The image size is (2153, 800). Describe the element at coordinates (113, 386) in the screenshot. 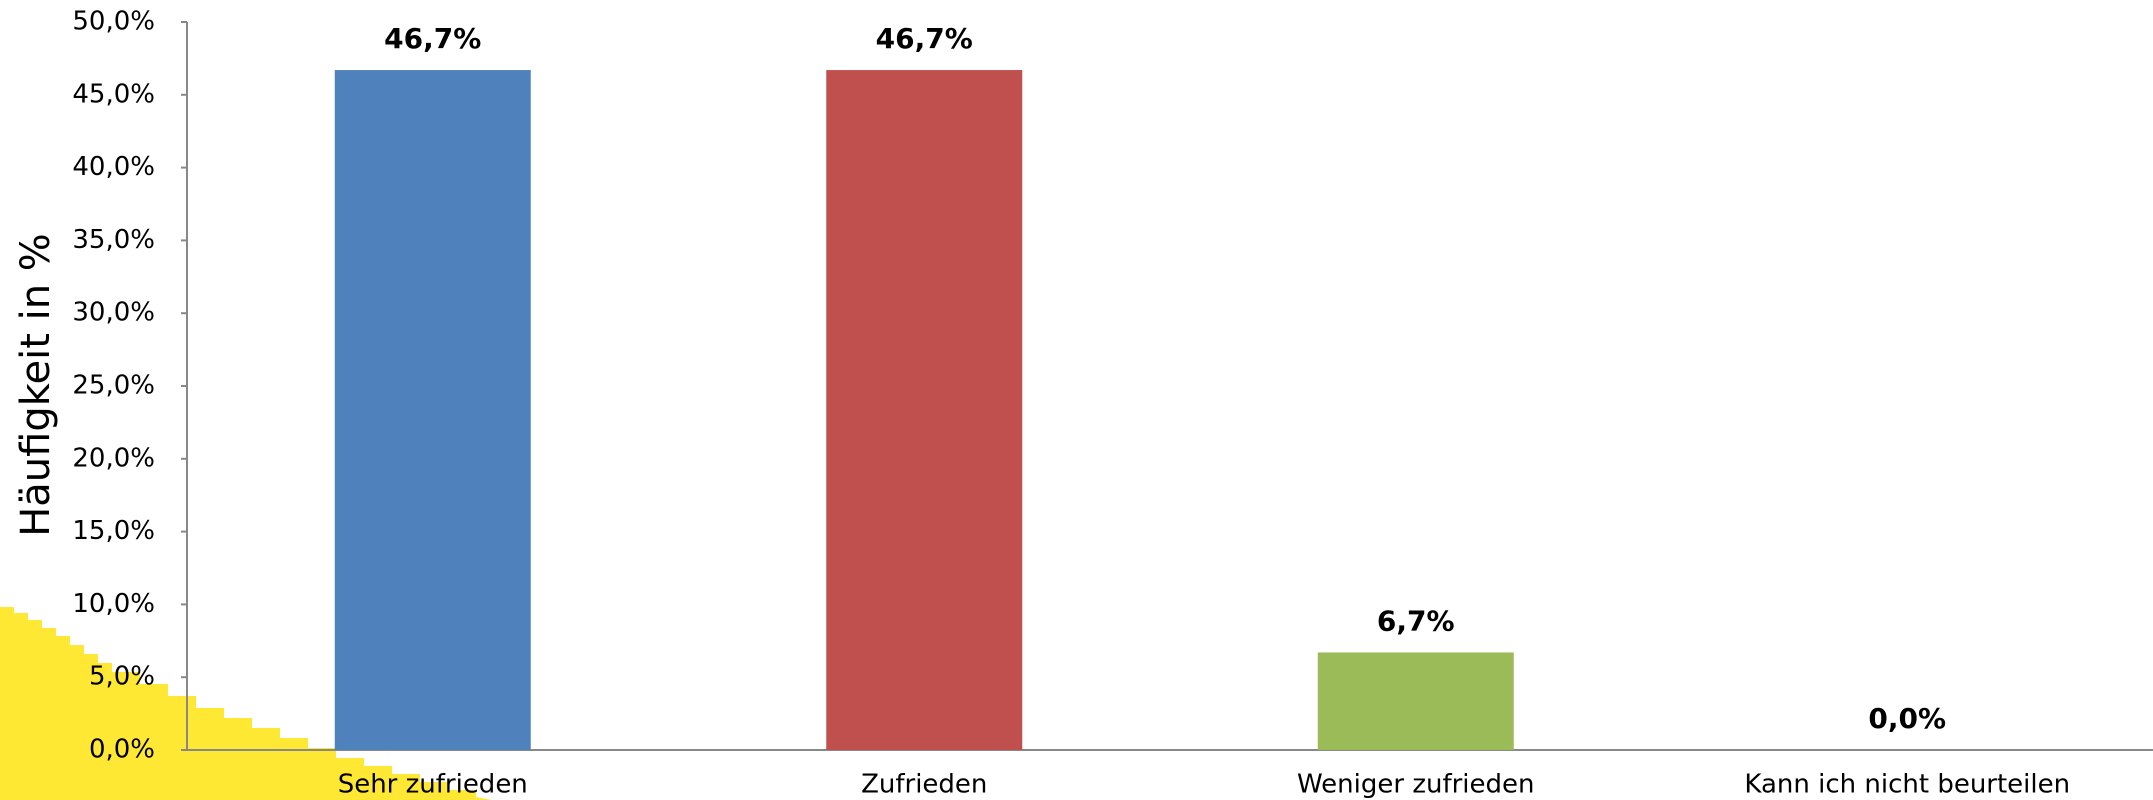

I see `y-tick-label: 25,0%` at that location.